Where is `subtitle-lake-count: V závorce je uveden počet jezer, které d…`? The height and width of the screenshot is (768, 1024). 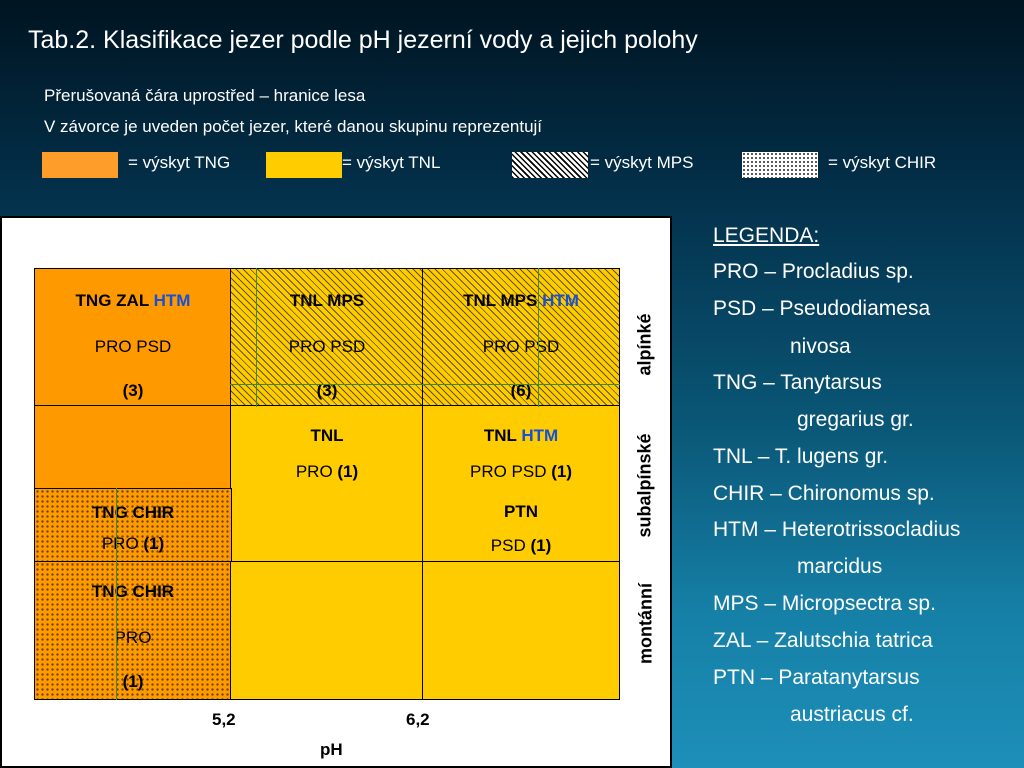 subtitle-lake-count: V závorce je uveden počet jezer, které d… is located at coordinates (293, 126).